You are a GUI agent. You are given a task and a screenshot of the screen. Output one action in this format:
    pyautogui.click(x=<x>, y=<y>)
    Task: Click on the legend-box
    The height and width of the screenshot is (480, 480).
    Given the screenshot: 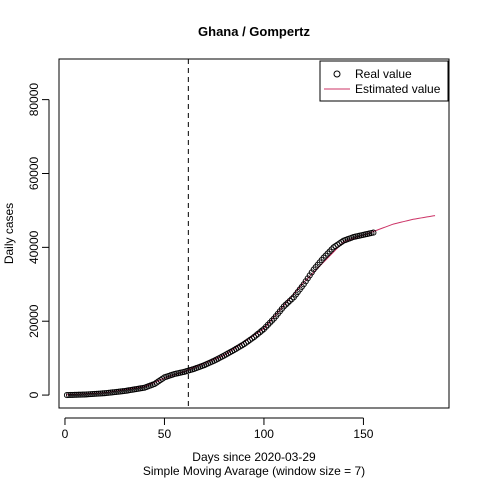 What is the action you would take?
    pyautogui.click(x=384, y=81)
    